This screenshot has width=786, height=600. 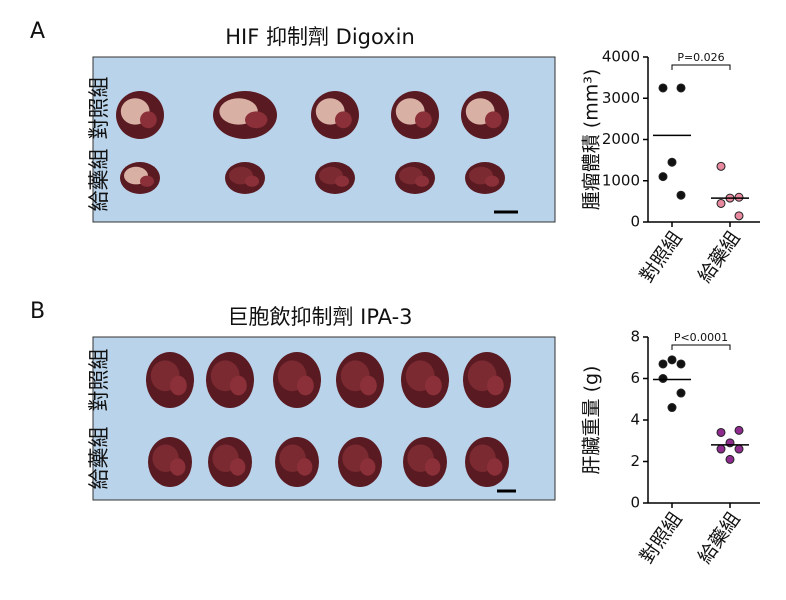 I want to click on y-tick-label: 2000, so click(x=621, y=139).